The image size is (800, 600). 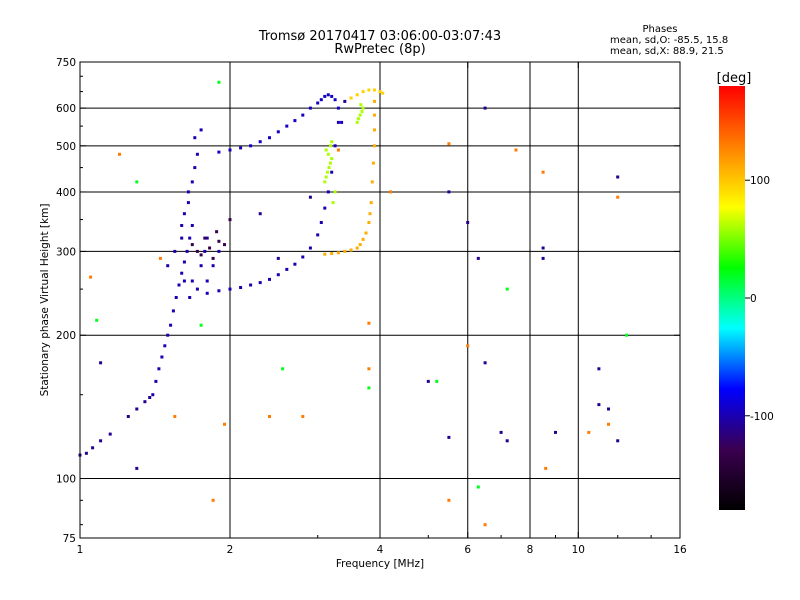 What do you see at coordinates (66, 193) in the screenshot?
I see `y-tick-label: 400` at bounding box center [66, 193].